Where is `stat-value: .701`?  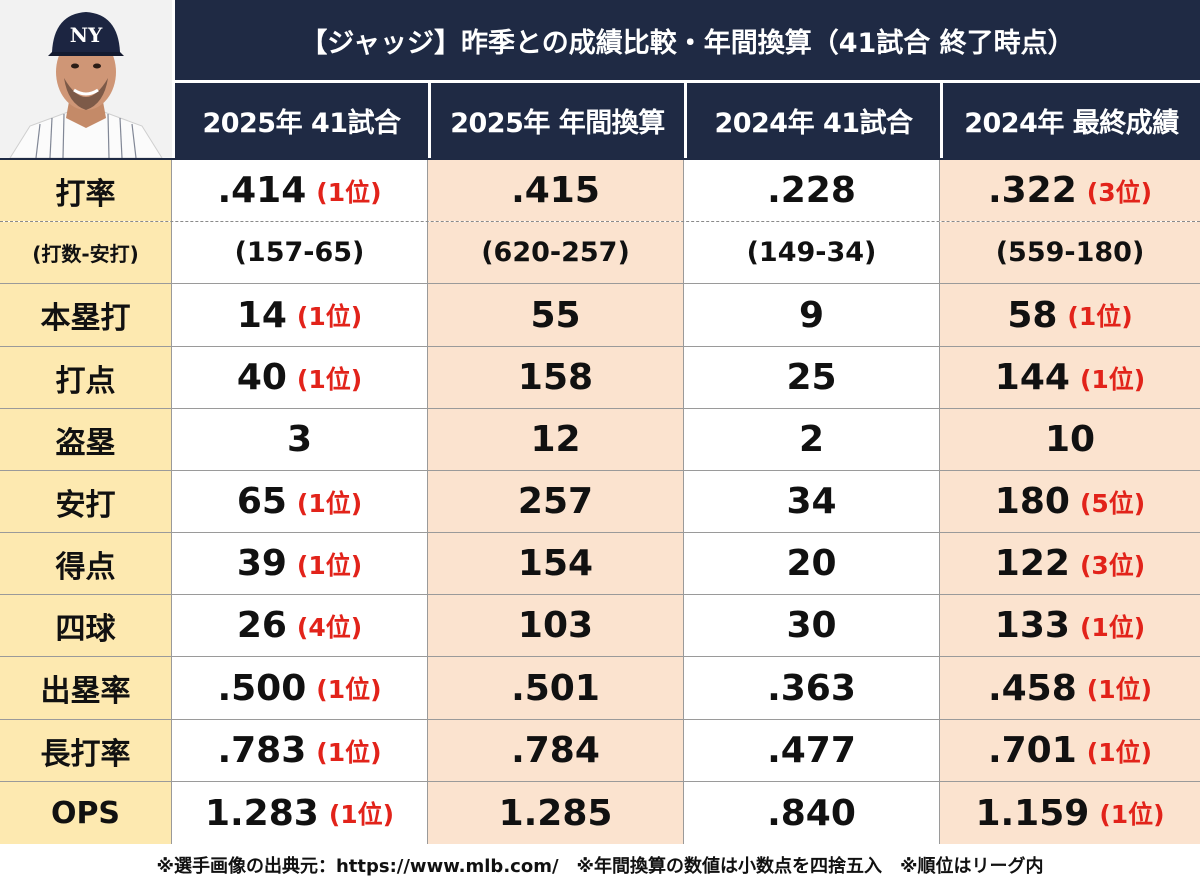 stat-value: .701 is located at coordinates (1032, 750).